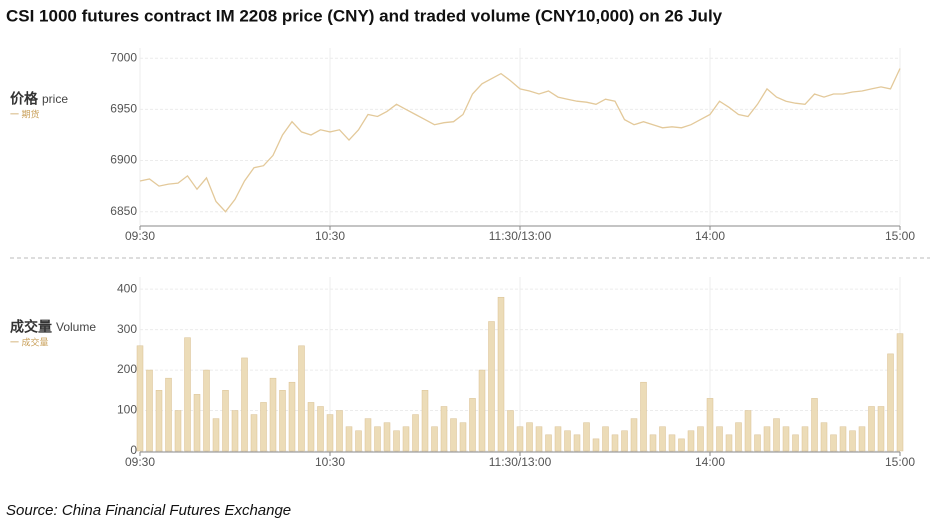 Image resolution: width=947 pixels, height=523 pixels. Describe the element at coordinates (55, 99) in the screenshot. I see `y-axis-label-sub: price` at that location.